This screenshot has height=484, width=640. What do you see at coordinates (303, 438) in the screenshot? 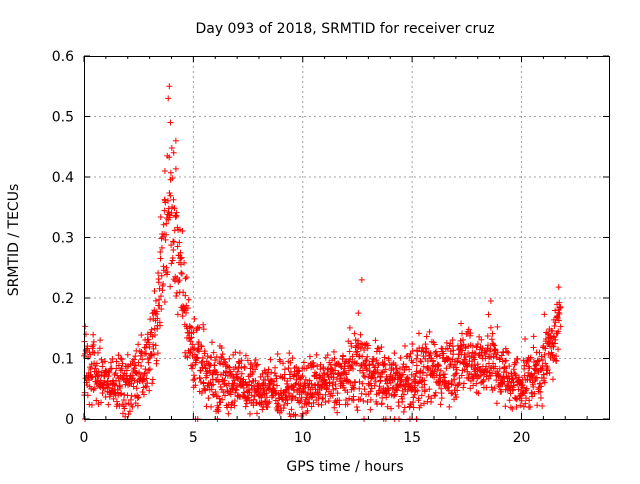
I see `x-tick-label: 10` at bounding box center [303, 438].